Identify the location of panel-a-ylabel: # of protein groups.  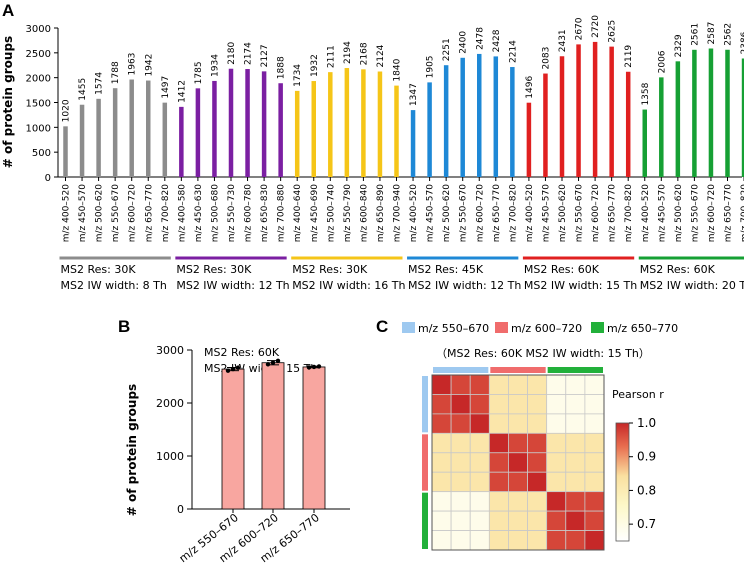
(8, 102).